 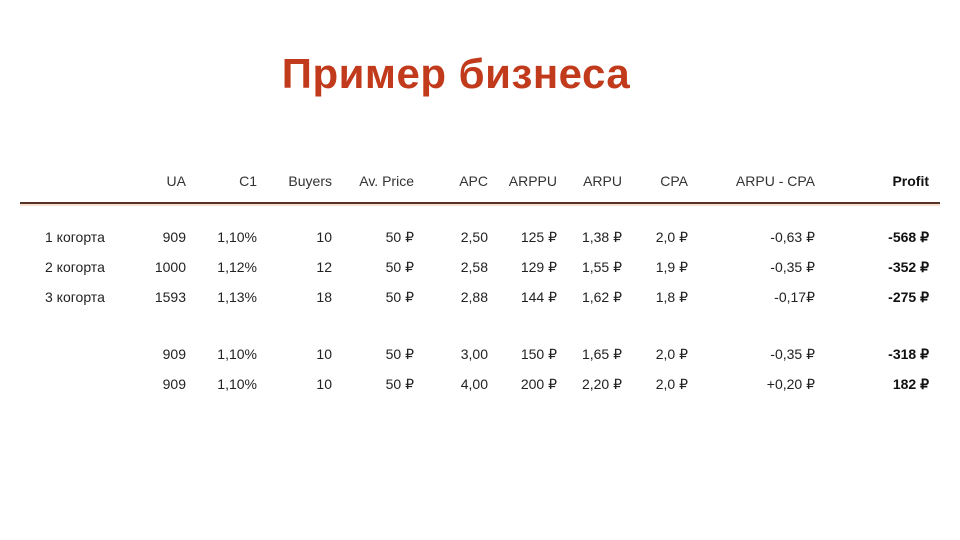 What do you see at coordinates (602, 181) in the screenshot?
I see `column-header-arpu: ARPU` at bounding box center [602, 181].